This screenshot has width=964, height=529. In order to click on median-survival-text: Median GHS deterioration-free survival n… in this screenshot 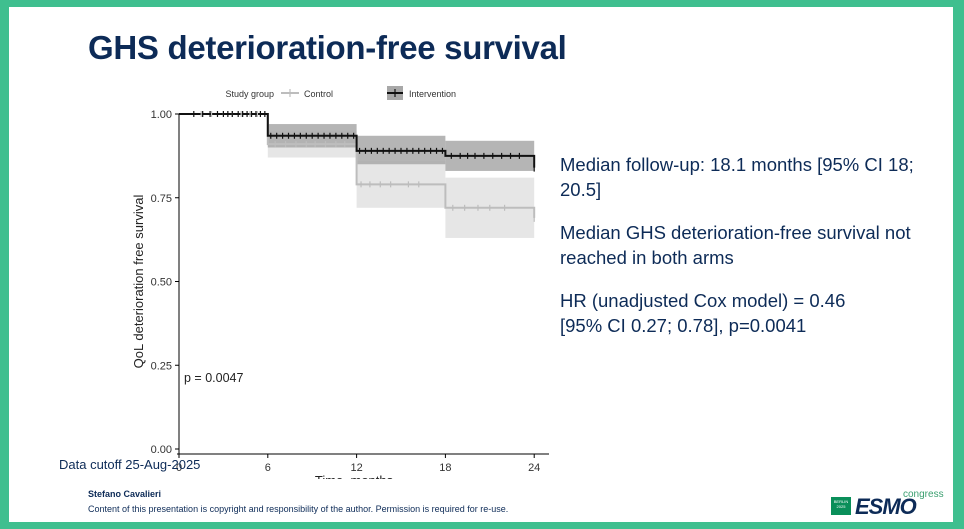, I will do `click(735, 245)`.